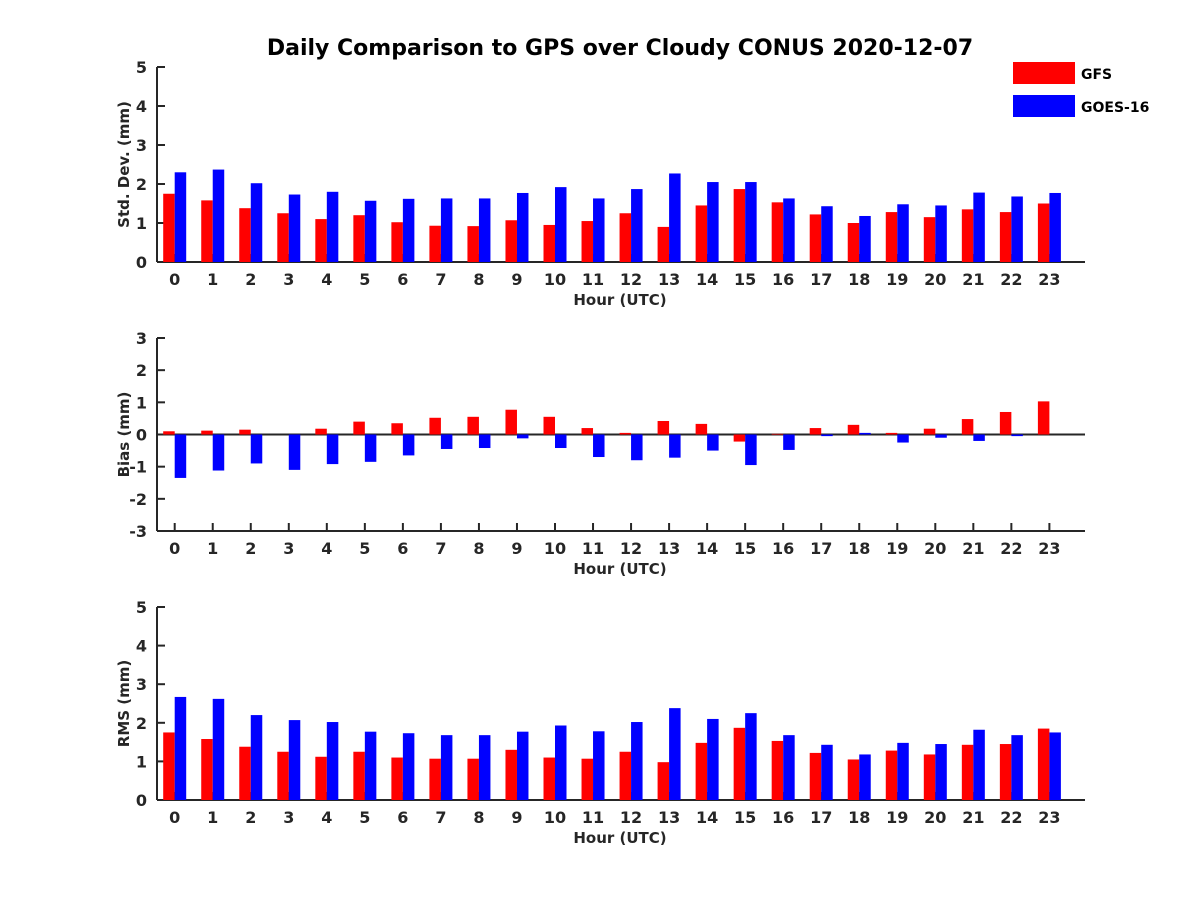 This screenshot has height=900, width=1200. I want to click on rms-x-tick-label: 14, so click(707, 817).